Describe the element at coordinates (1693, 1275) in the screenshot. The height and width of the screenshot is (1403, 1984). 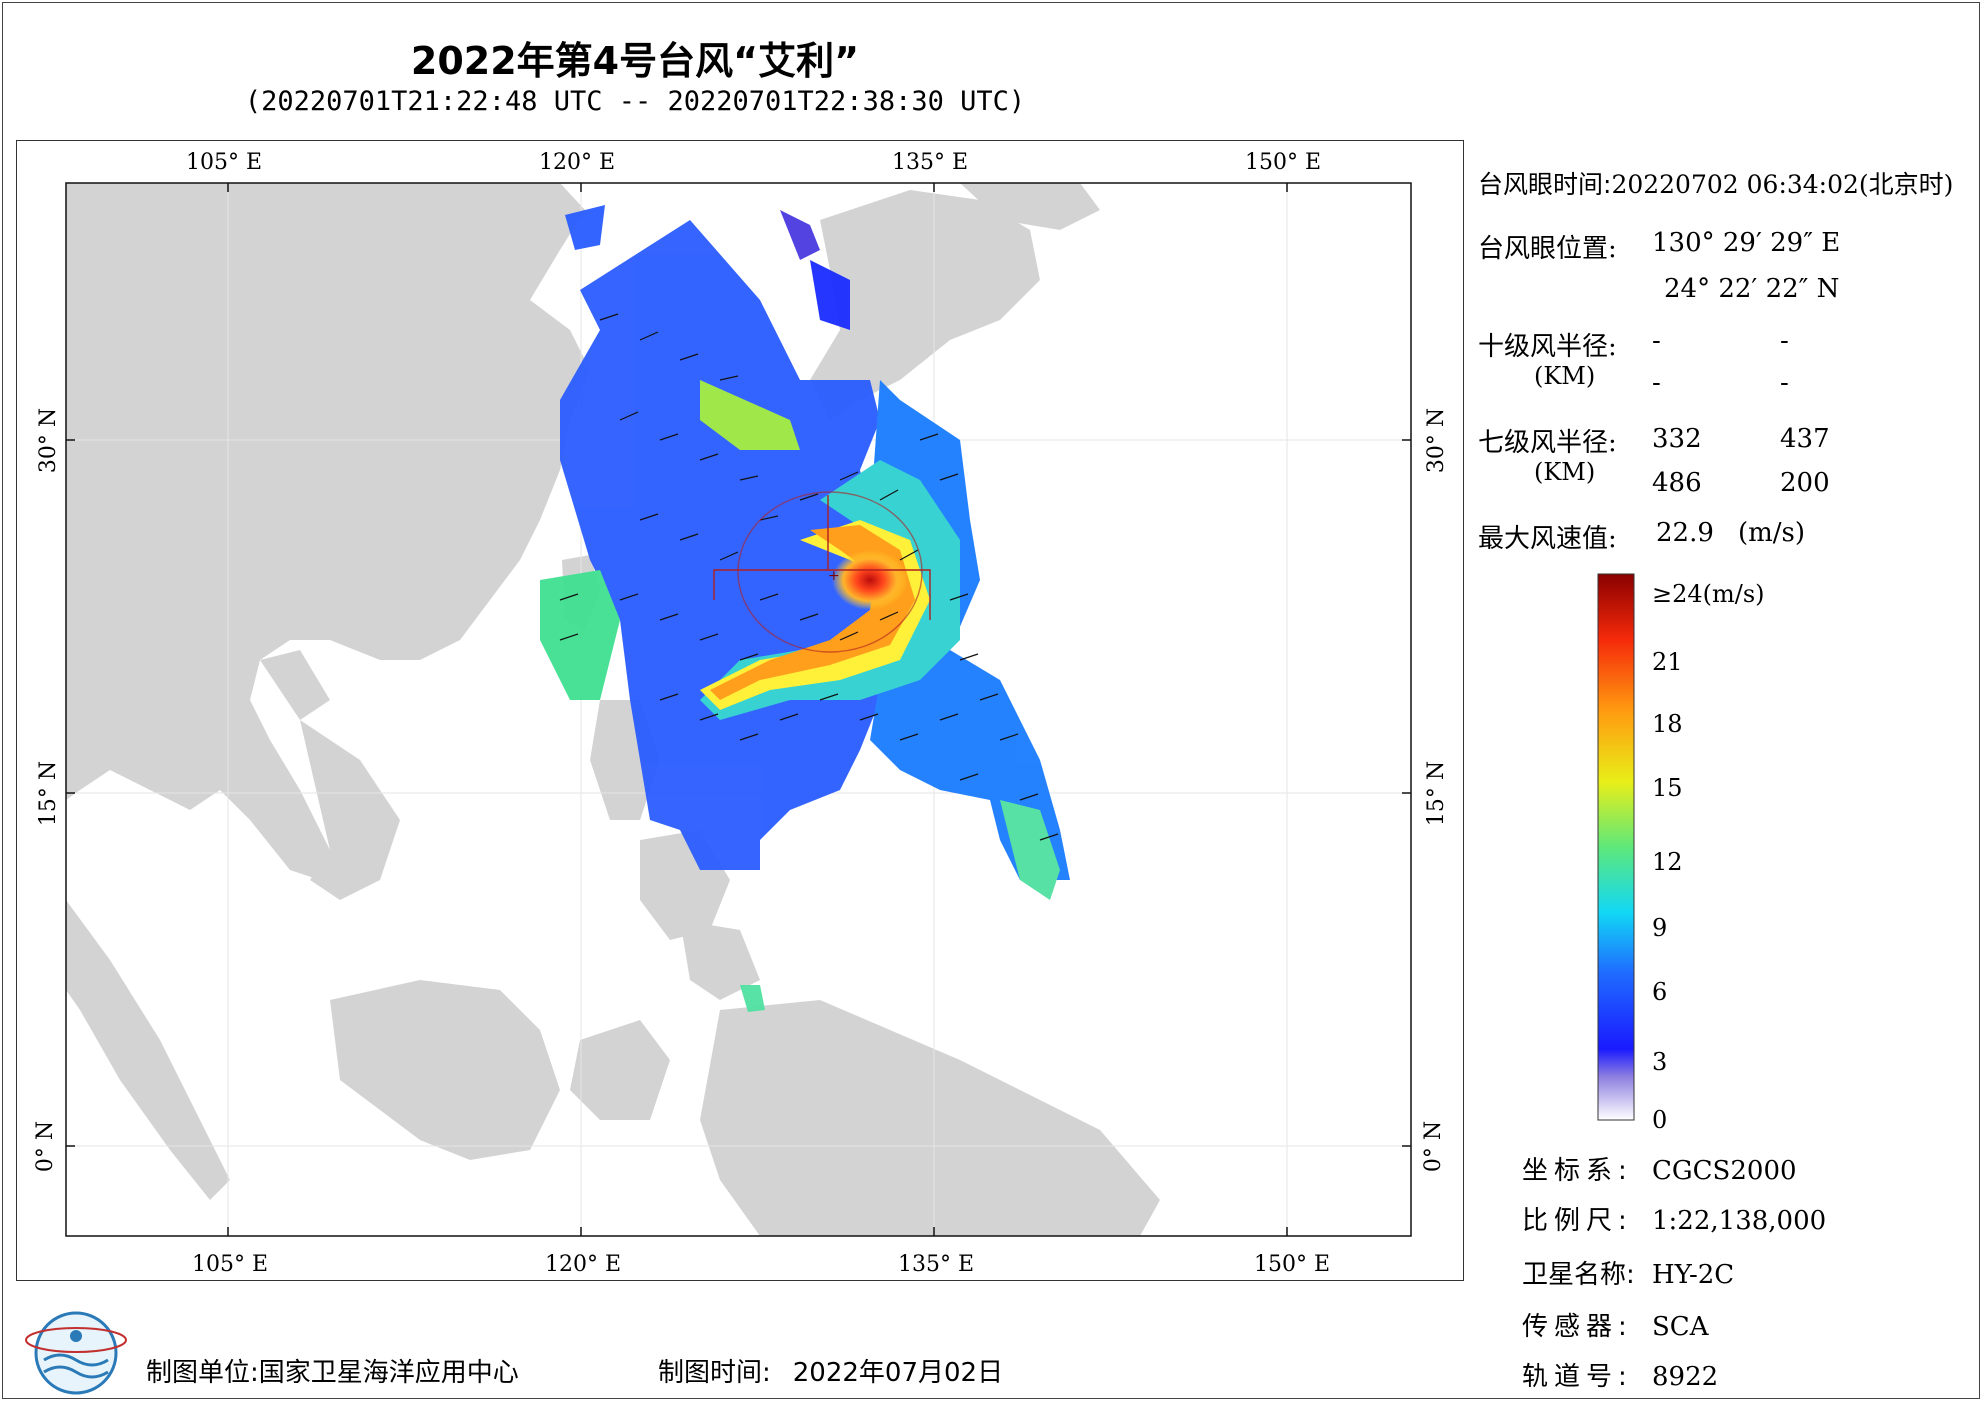
I see `satellite-value: HY-2C` at that location.